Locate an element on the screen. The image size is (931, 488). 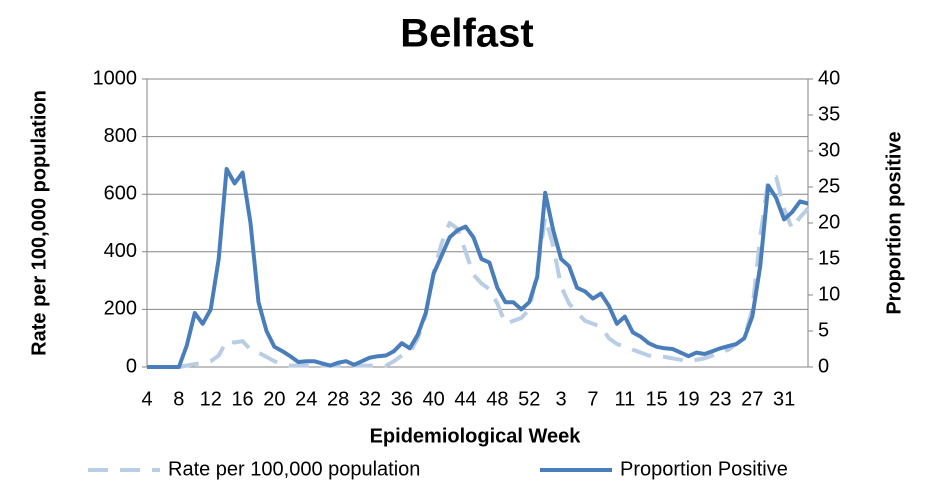
x-tick-label: 28 is located at coordinates (338, 399).